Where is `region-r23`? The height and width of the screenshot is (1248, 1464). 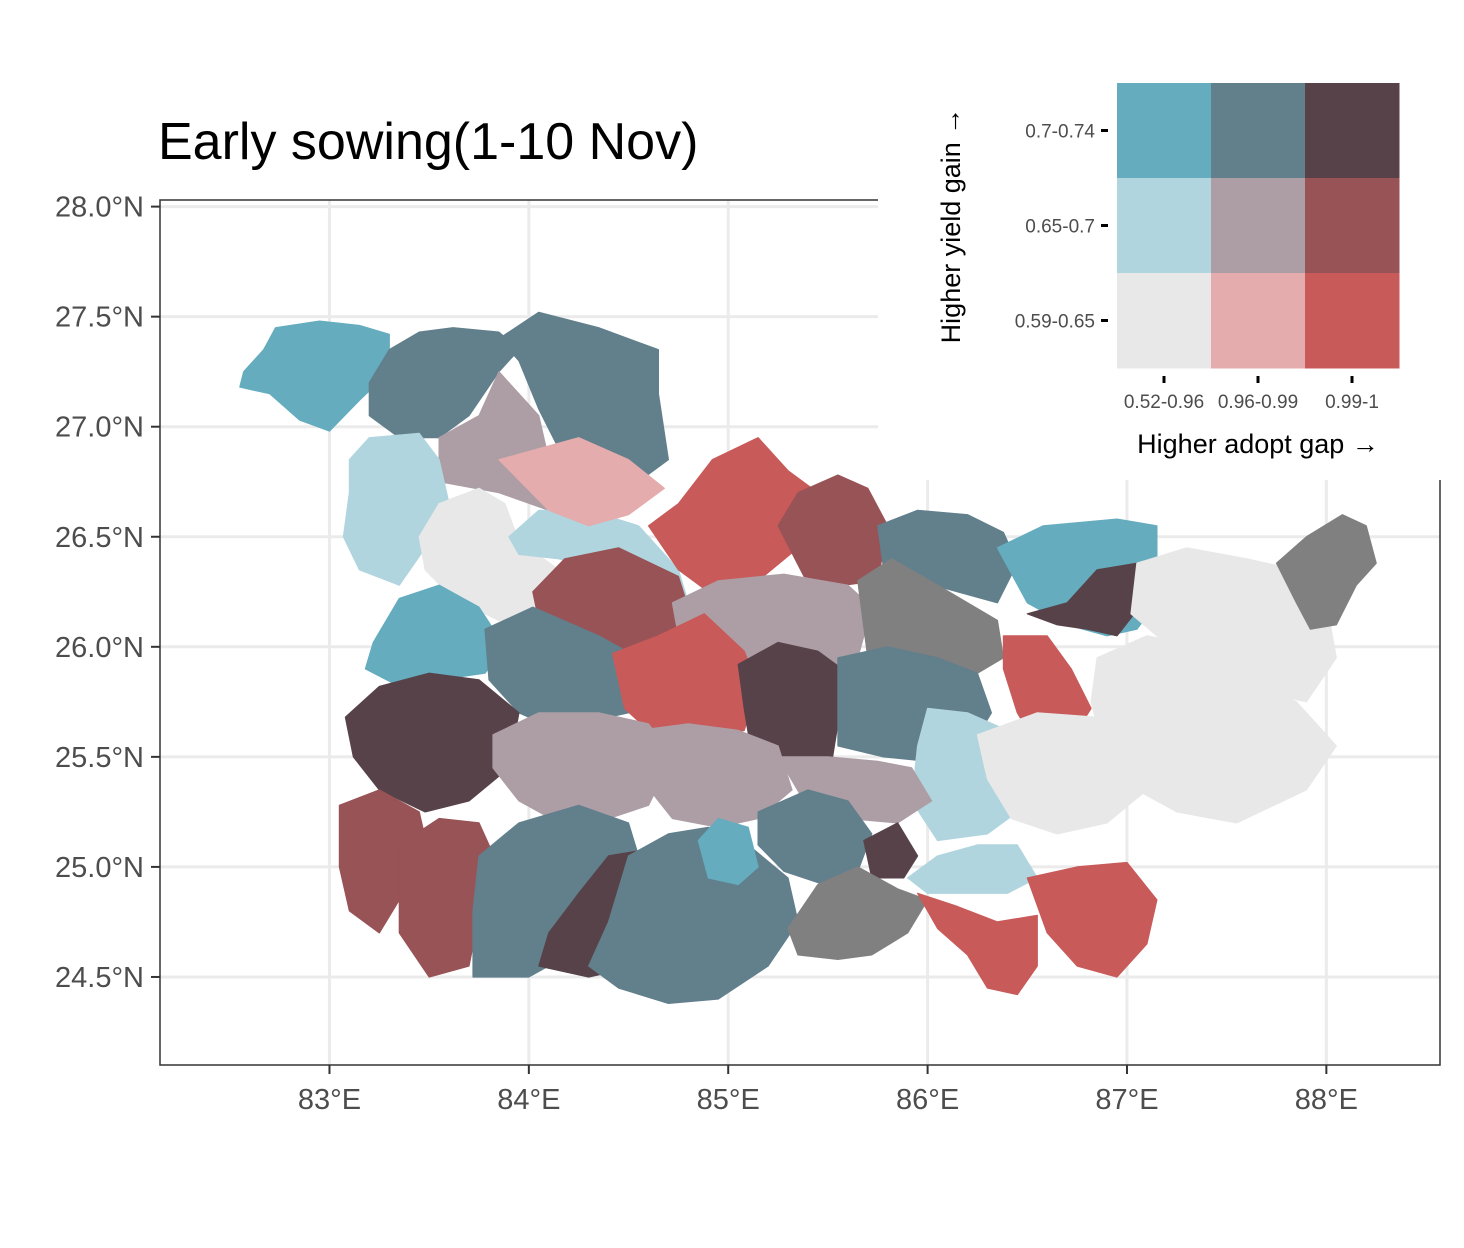
region-r23 is located at coordinates (793, 705).